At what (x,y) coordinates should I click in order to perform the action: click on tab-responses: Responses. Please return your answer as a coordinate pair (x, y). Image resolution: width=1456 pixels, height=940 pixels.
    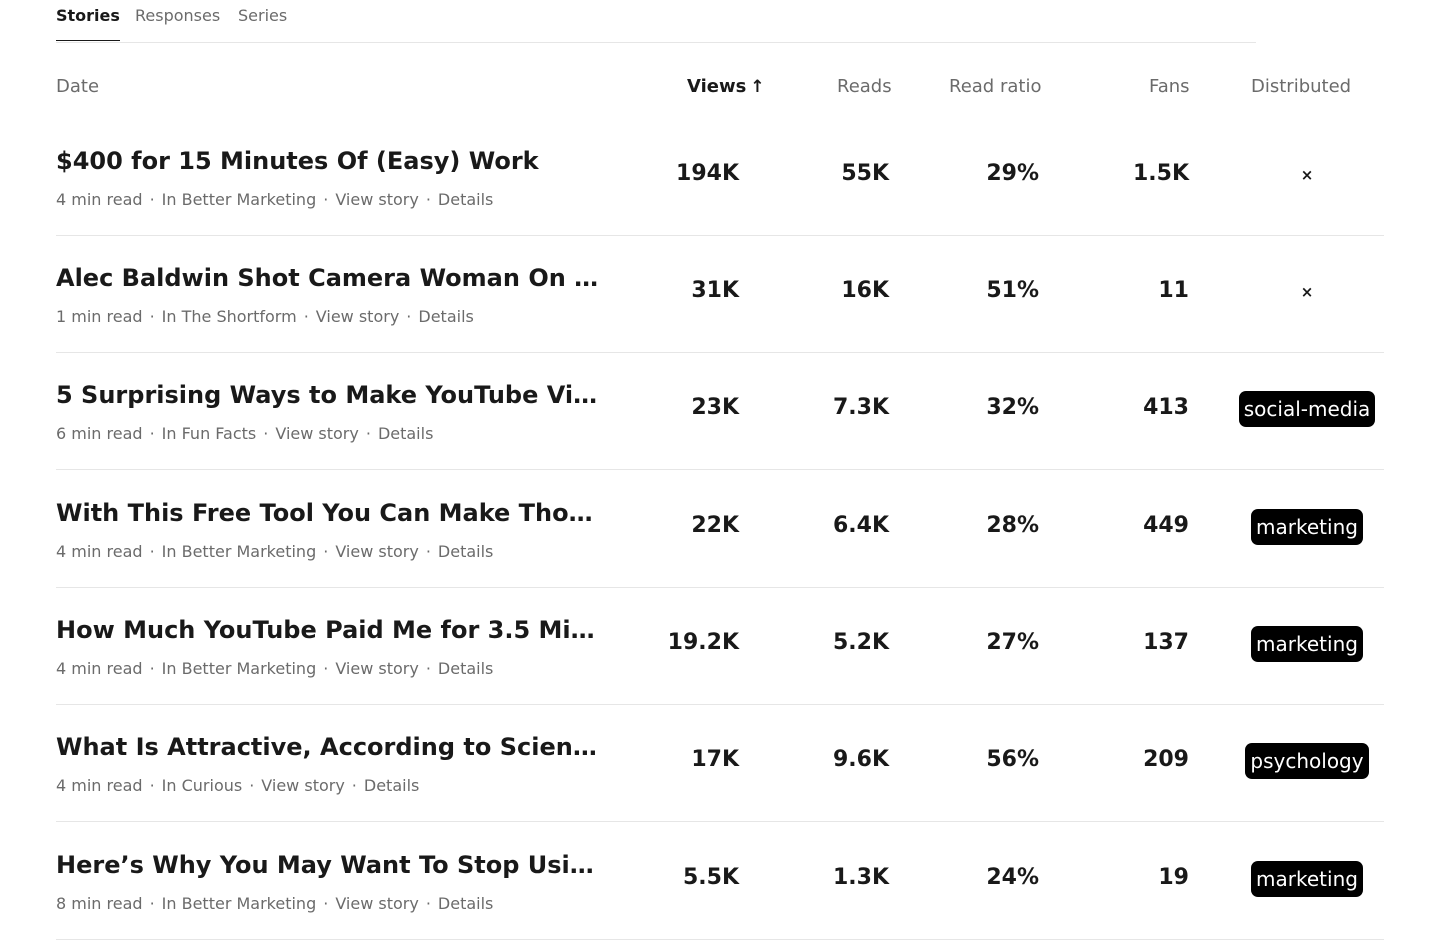
    Looking at the image, I should click on (178, 15).